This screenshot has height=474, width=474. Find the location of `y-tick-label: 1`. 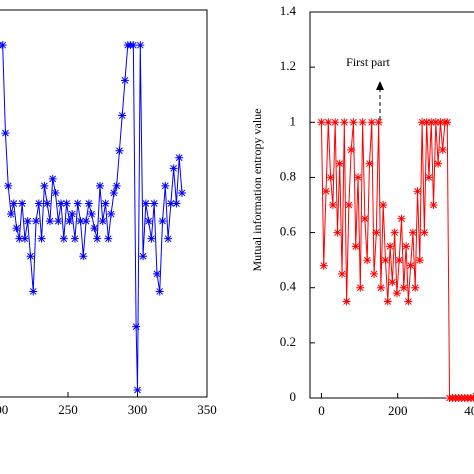

y-tick-label: 1 is located at coordinates (293, 120).